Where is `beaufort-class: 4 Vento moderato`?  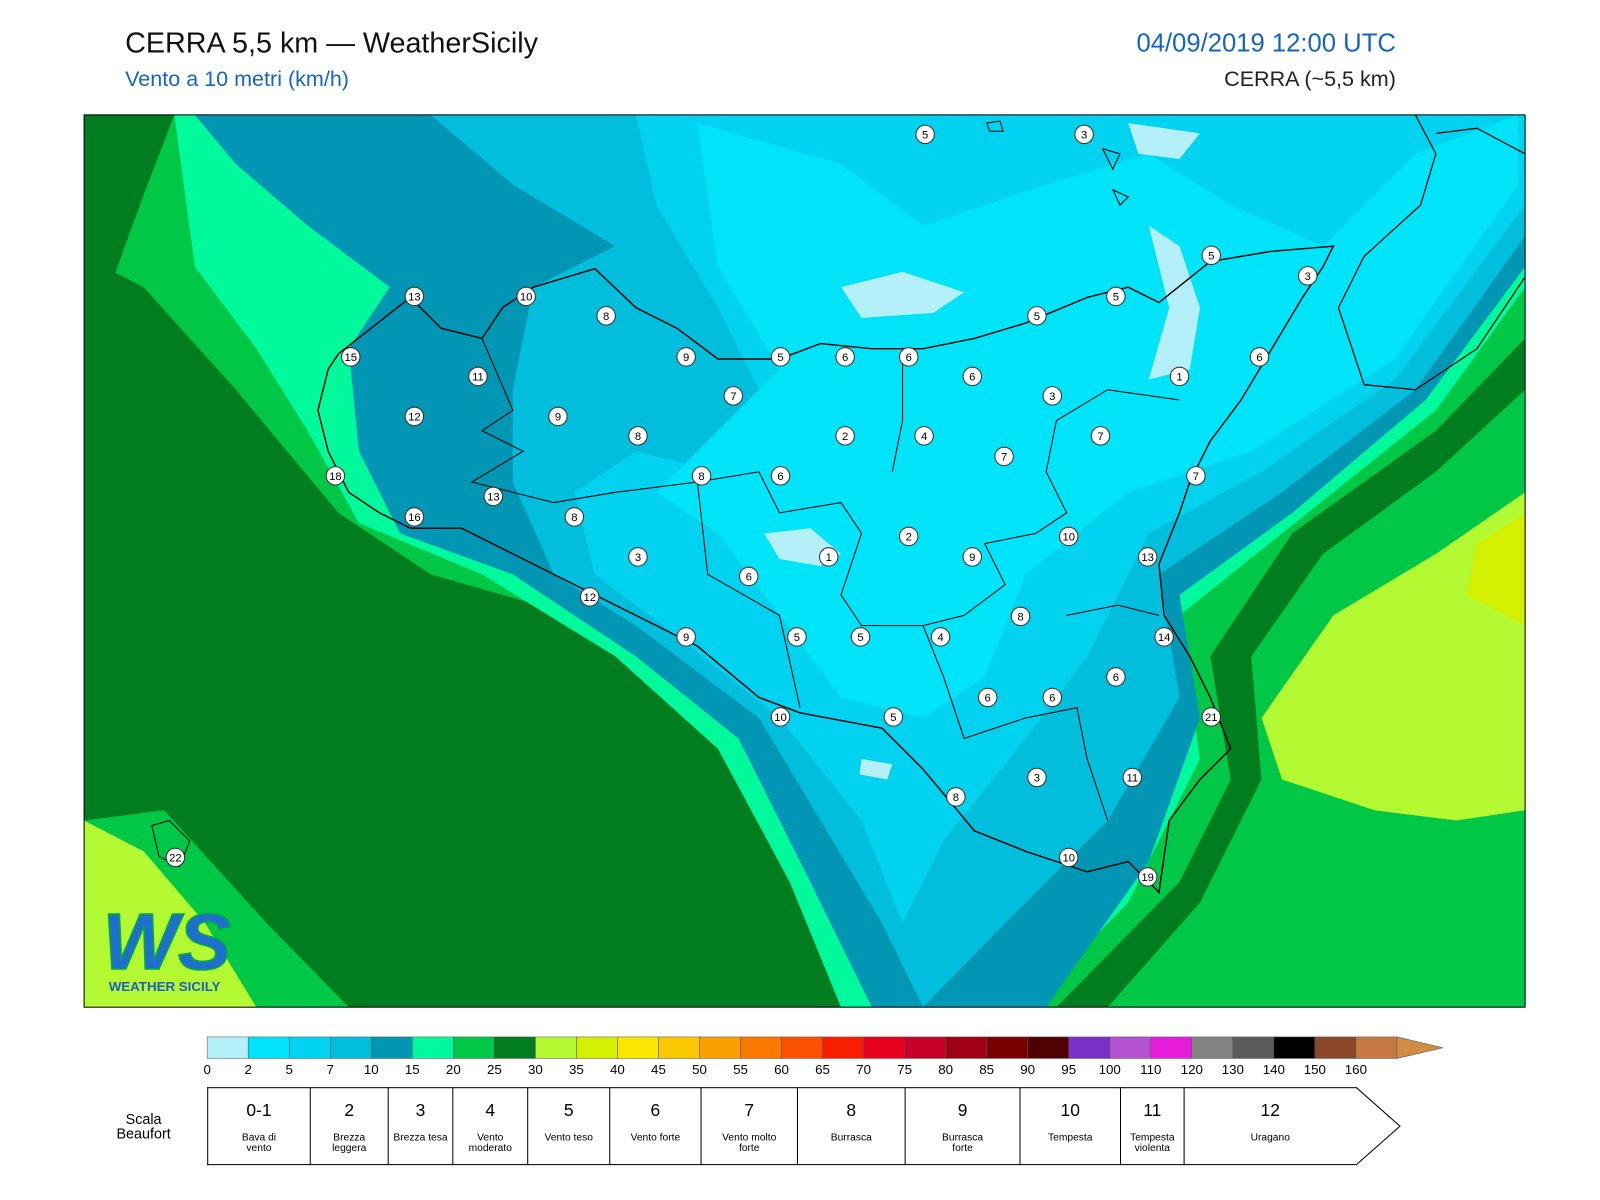
beaufort-class: 4 Vento moderato is located at coordinates (490, 1126).